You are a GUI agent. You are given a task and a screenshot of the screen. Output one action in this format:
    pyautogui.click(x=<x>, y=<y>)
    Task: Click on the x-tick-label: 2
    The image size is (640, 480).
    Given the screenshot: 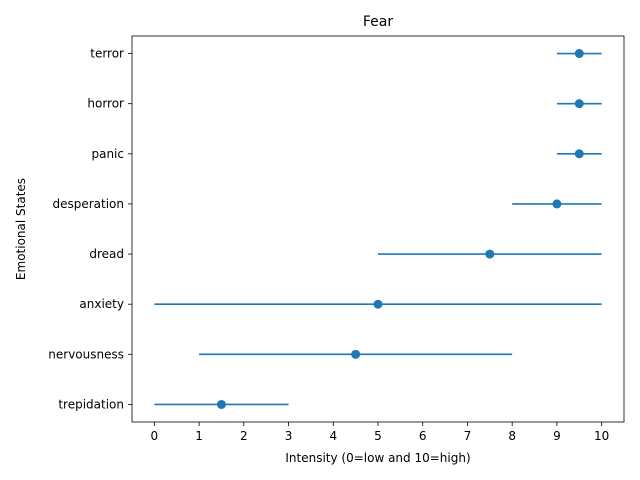 What is the action you would take?
    pyautogui.click(x=244, y=436)
    